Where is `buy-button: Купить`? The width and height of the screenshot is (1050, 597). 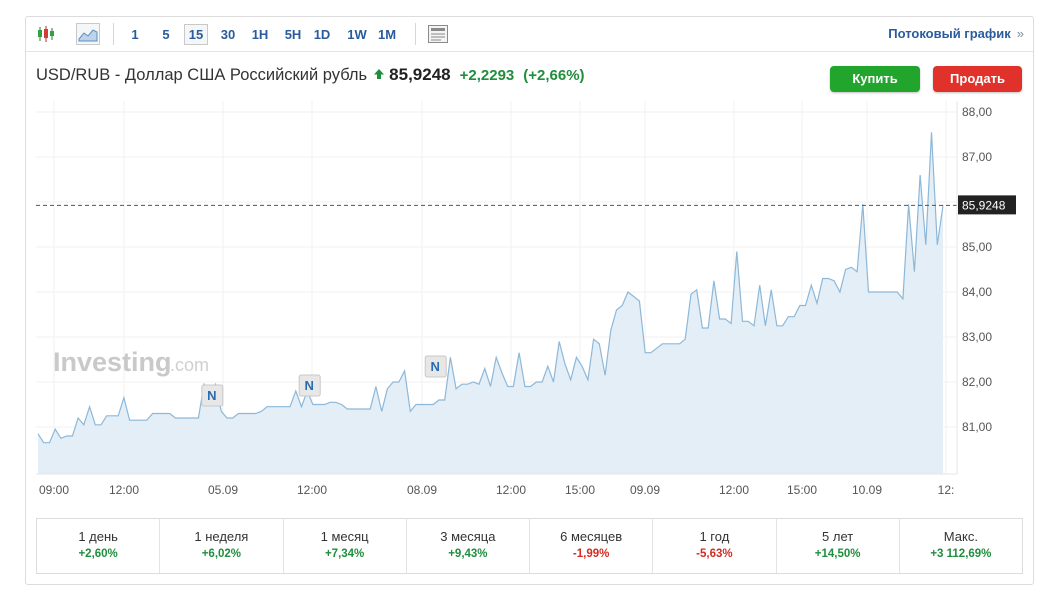
buy-button: Купить is located at coordinates (875, 79).